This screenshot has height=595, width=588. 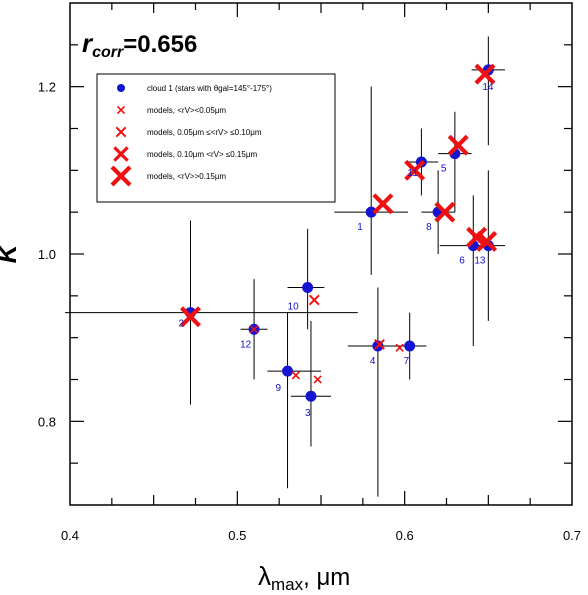 What do you see at coordinates (47, 254) in the screenshot?
I see `y-tick-label: 1.0` at bounding box center [47, 254].